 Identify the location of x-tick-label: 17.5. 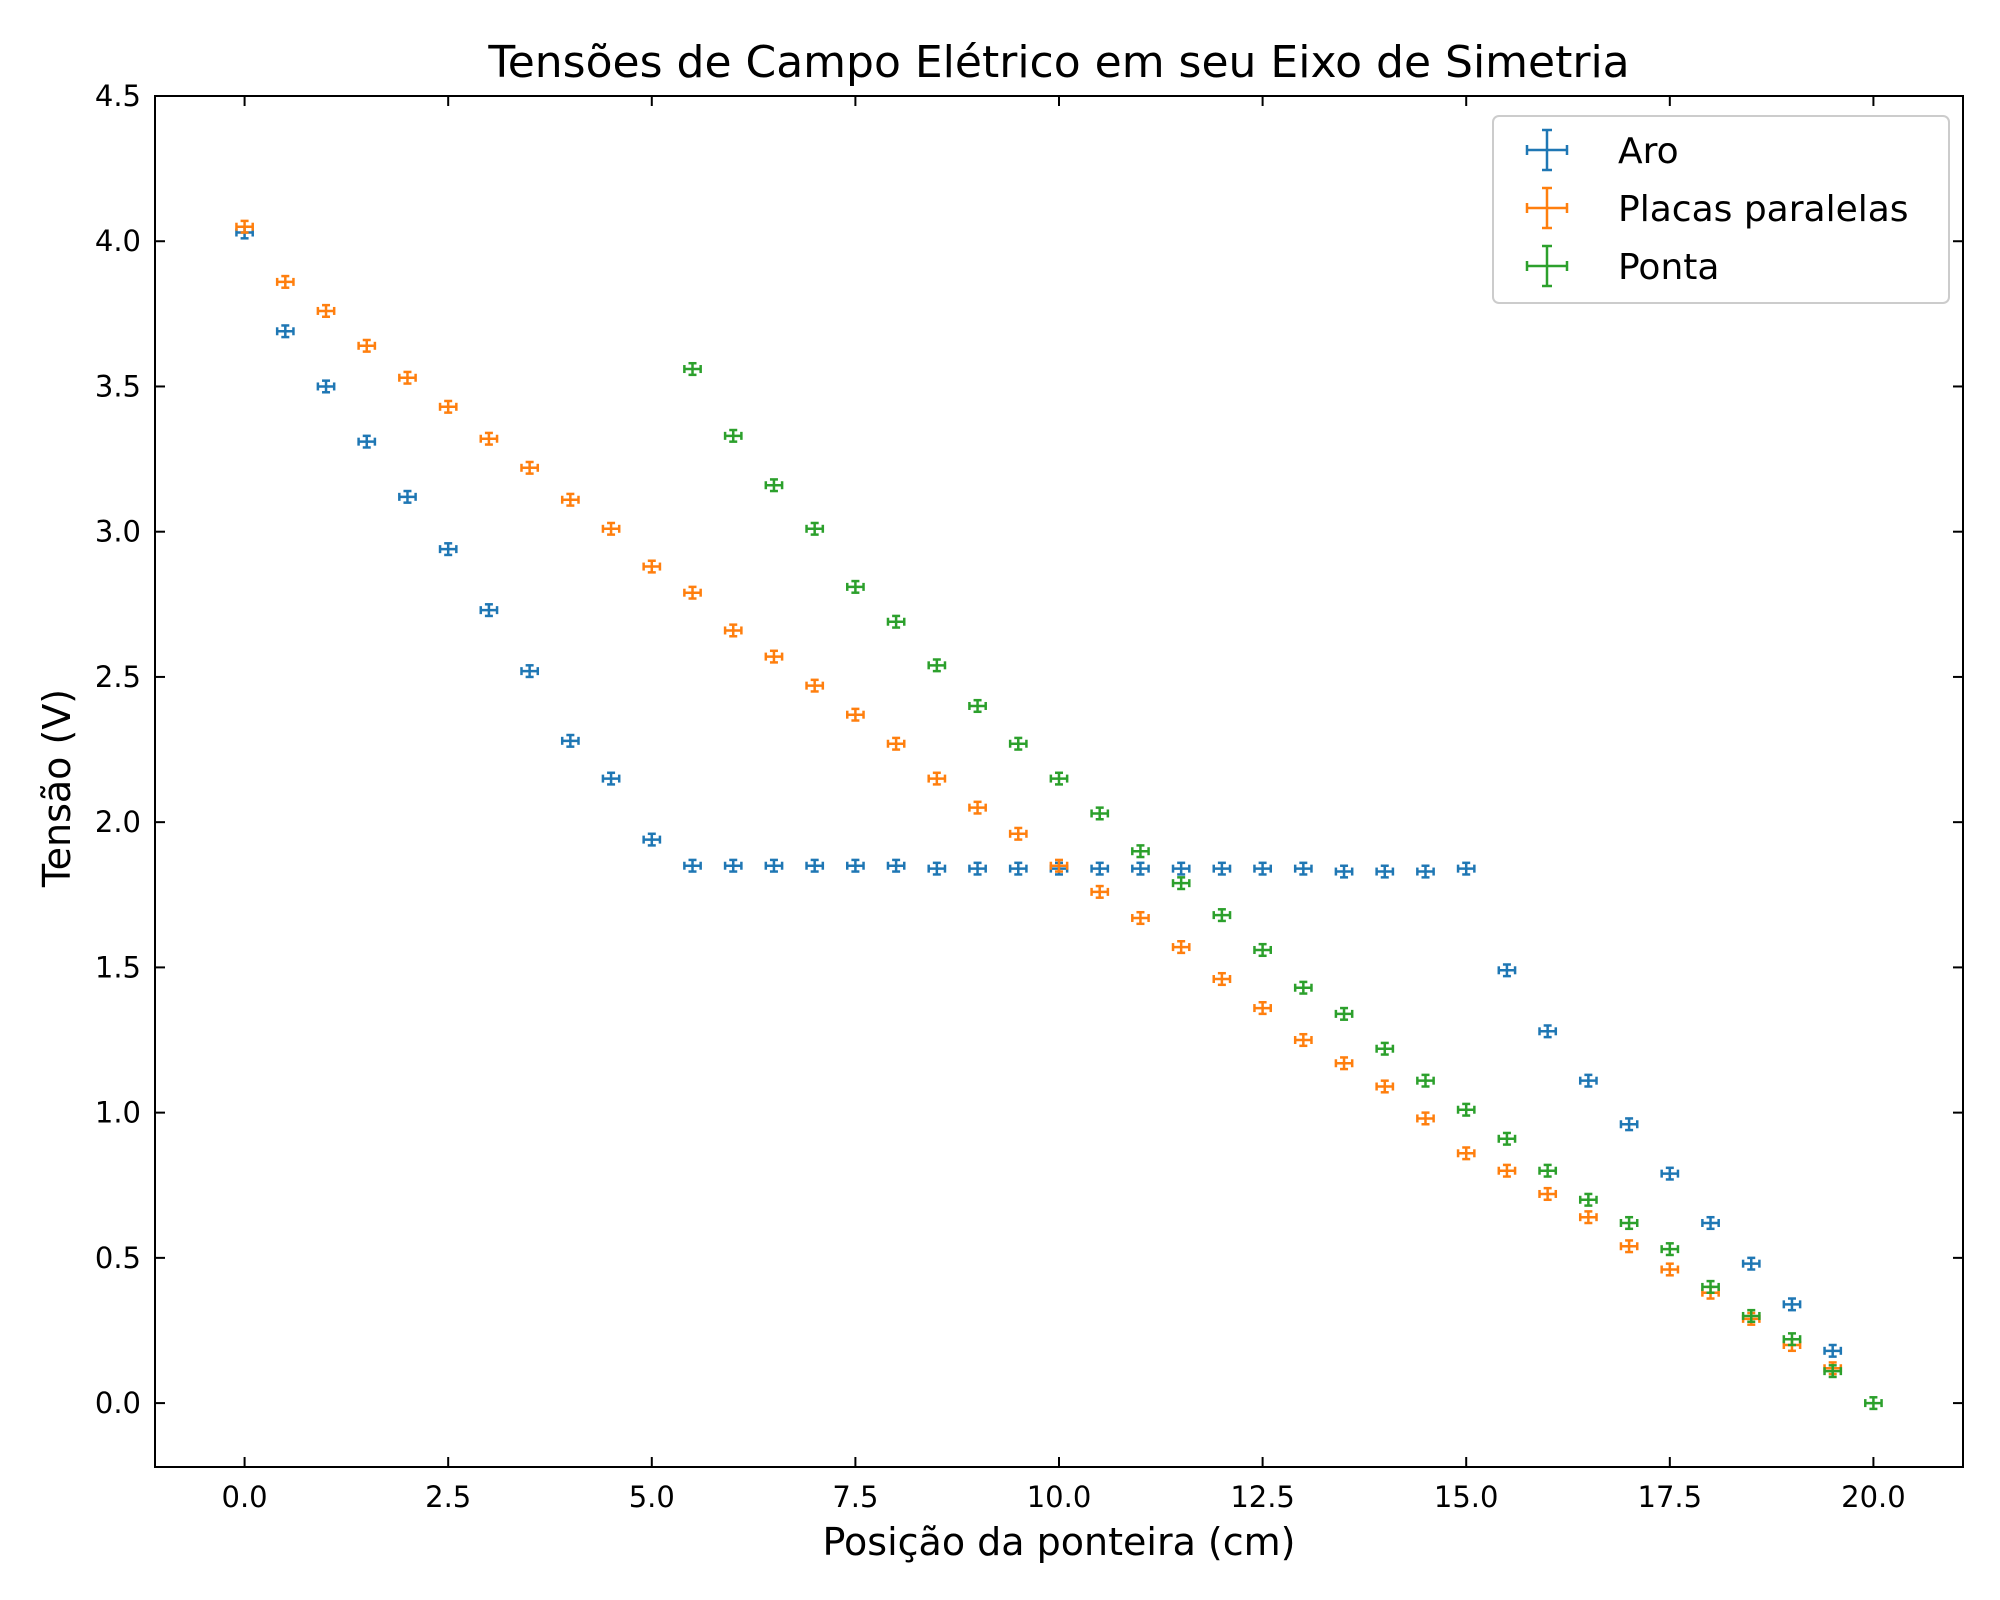
(1670, 1497).